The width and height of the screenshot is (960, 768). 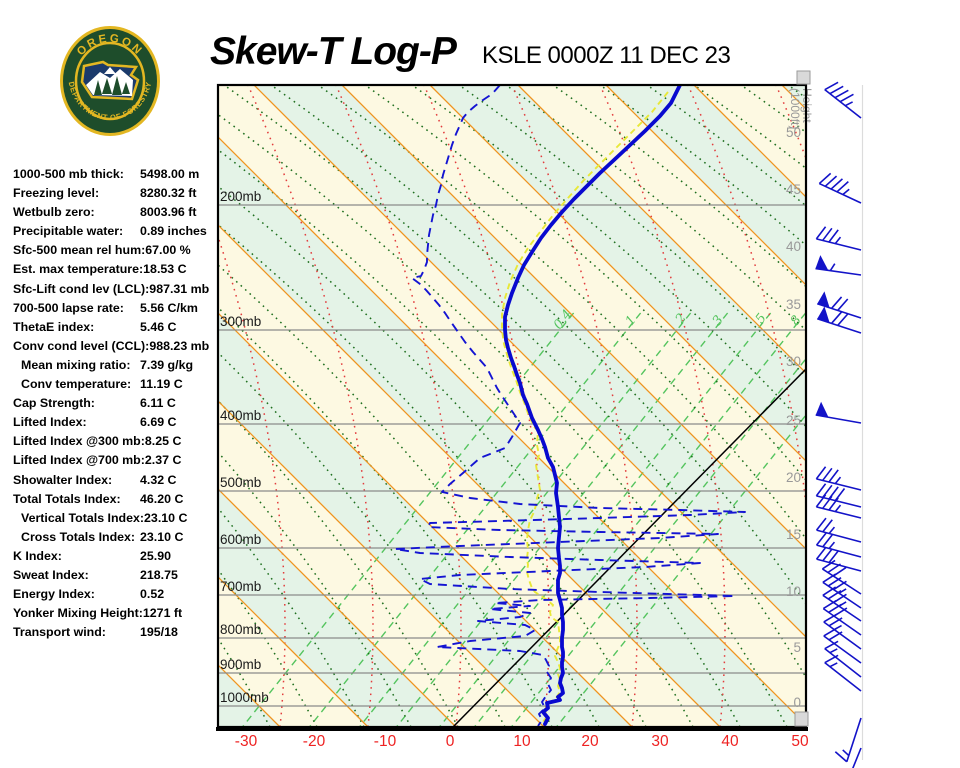 What do you see at coordinates (333, 51) in the screenshot?
I see `page-title: Skew-T Log-P` at bounding box center [333, 51].